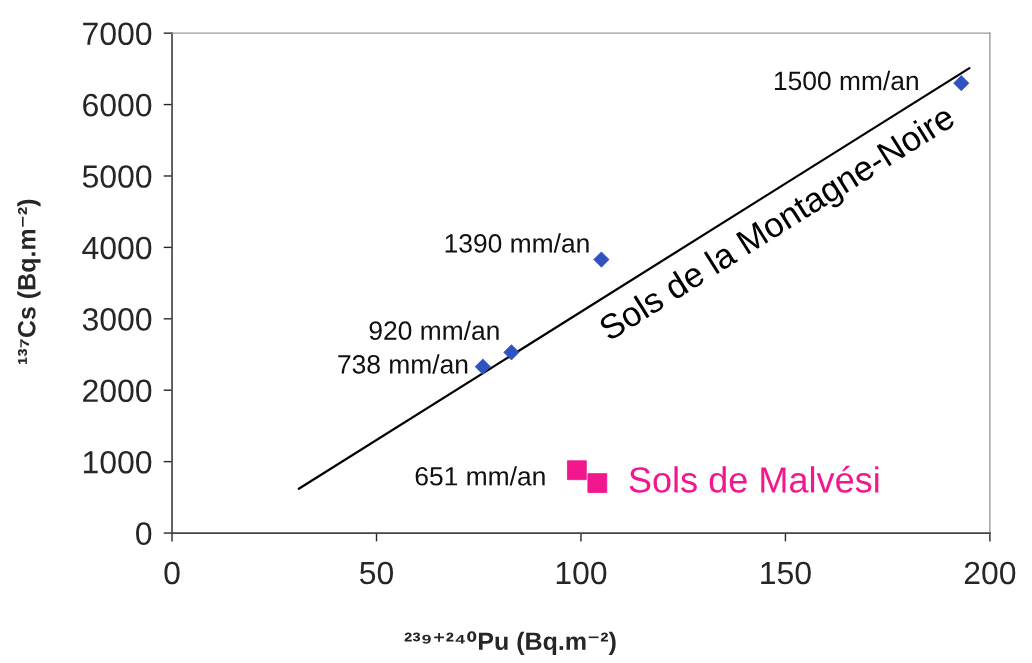  I want to click on y-tick-label: 0, so click(144, 533).